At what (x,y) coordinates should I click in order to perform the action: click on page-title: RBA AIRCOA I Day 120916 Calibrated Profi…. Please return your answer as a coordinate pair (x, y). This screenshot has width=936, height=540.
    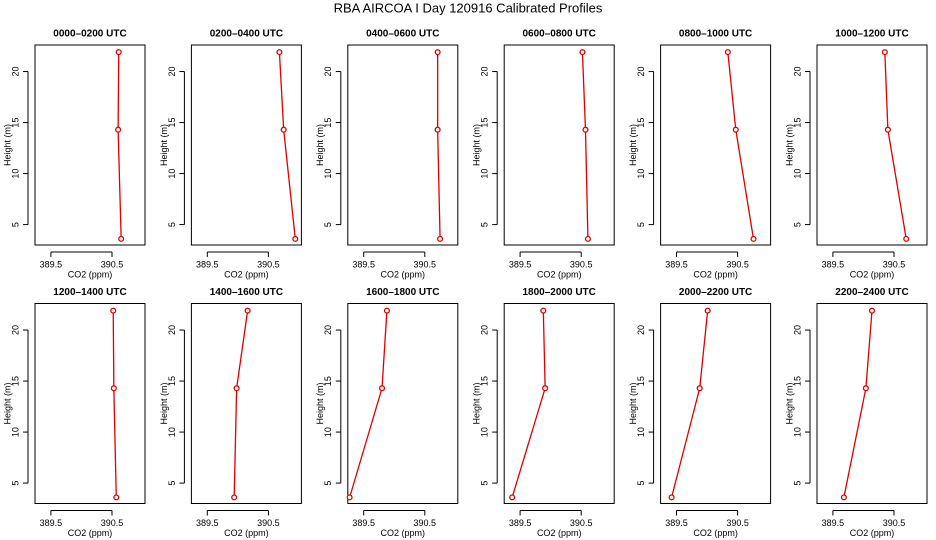
    Looking at the image, I should click on (468, 7).